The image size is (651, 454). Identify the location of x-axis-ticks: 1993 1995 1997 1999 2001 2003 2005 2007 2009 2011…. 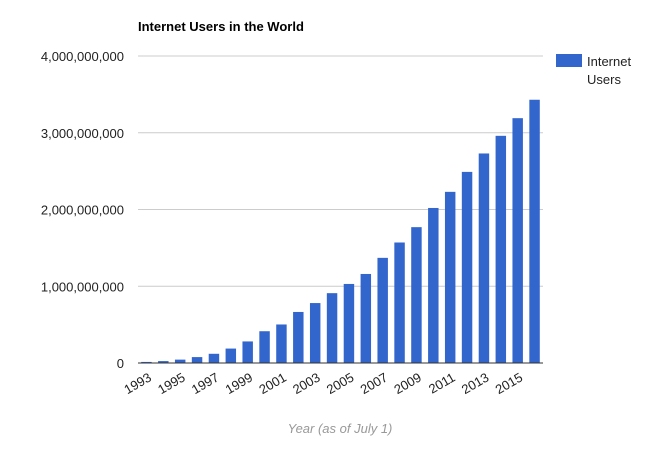
(323, 383).